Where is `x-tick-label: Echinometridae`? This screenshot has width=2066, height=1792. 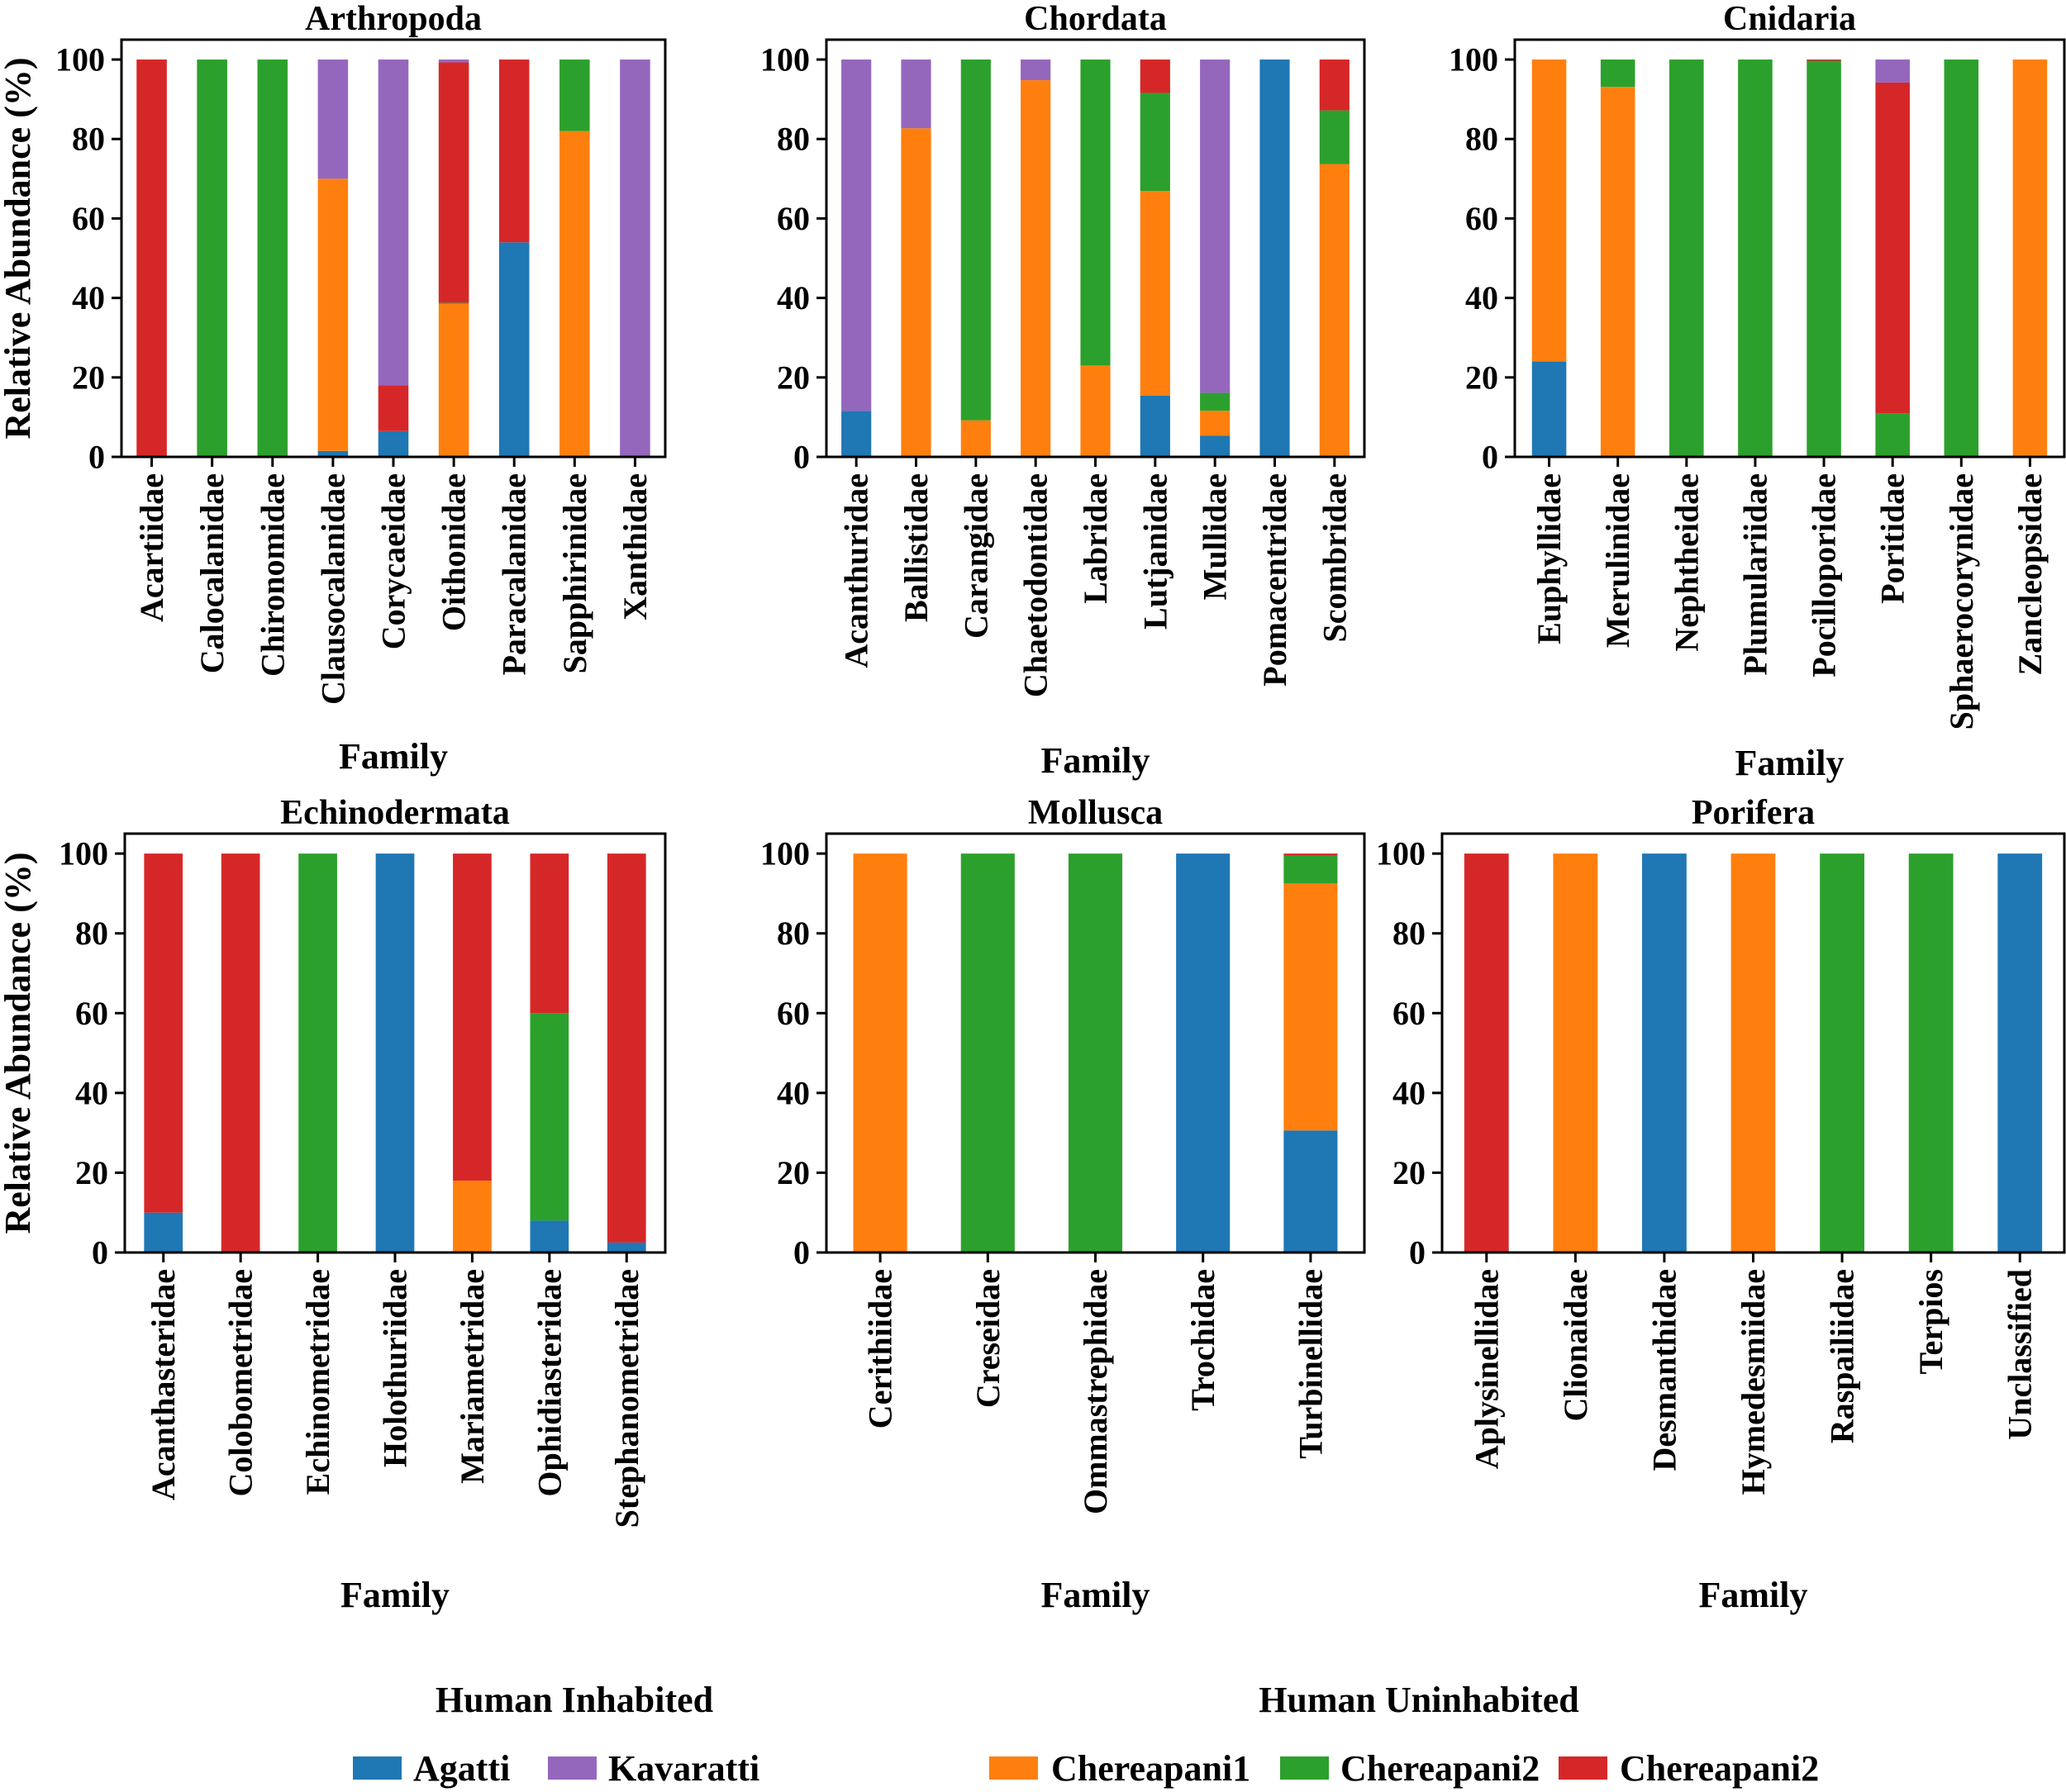
x-tick-label: Echinometridae is located at coordinates (318, 1382).